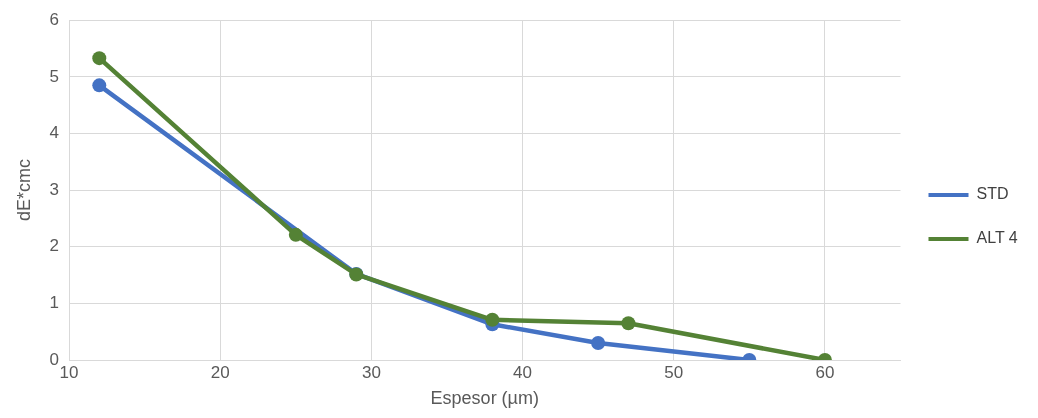 The image size is (1038, 418). I want to click on y-tick-label: 4, so click(54, 133).